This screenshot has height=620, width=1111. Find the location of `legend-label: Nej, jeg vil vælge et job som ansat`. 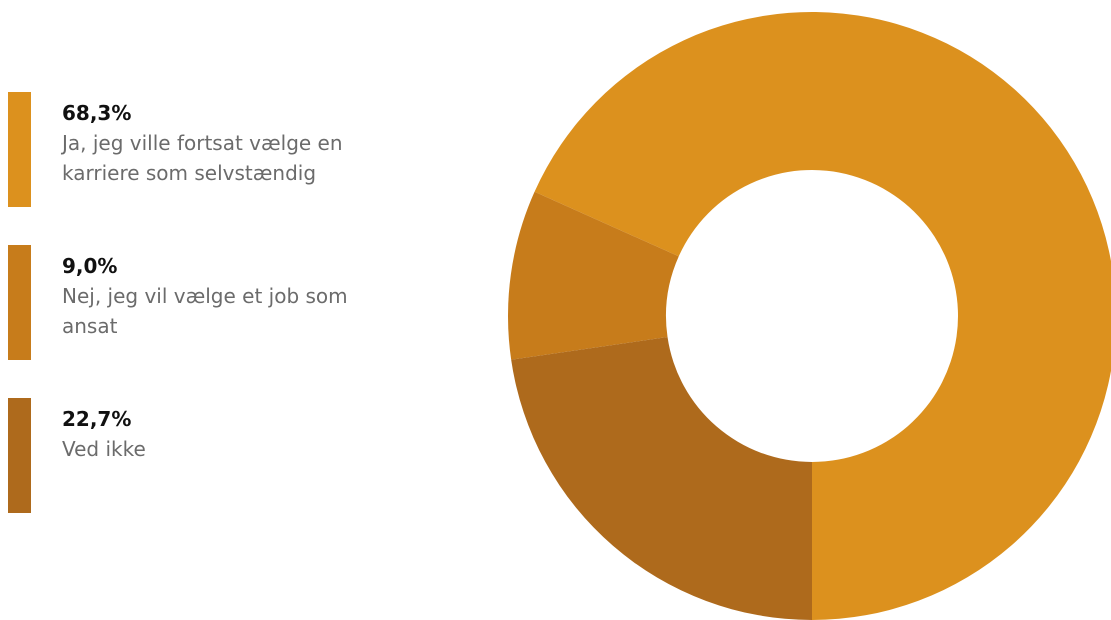

legend-label: Nej, jeg vil vælge et job som ansat is located at coordinates (205, 311).